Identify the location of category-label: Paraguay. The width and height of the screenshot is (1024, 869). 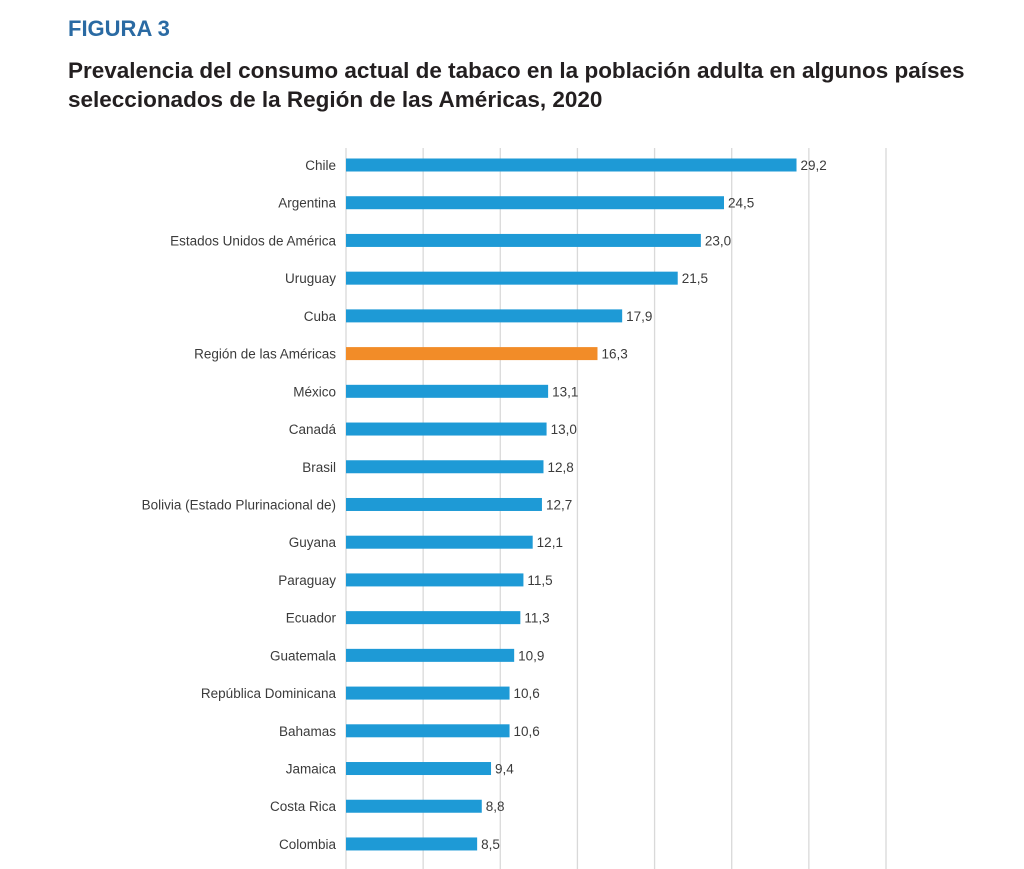
(307, 580).